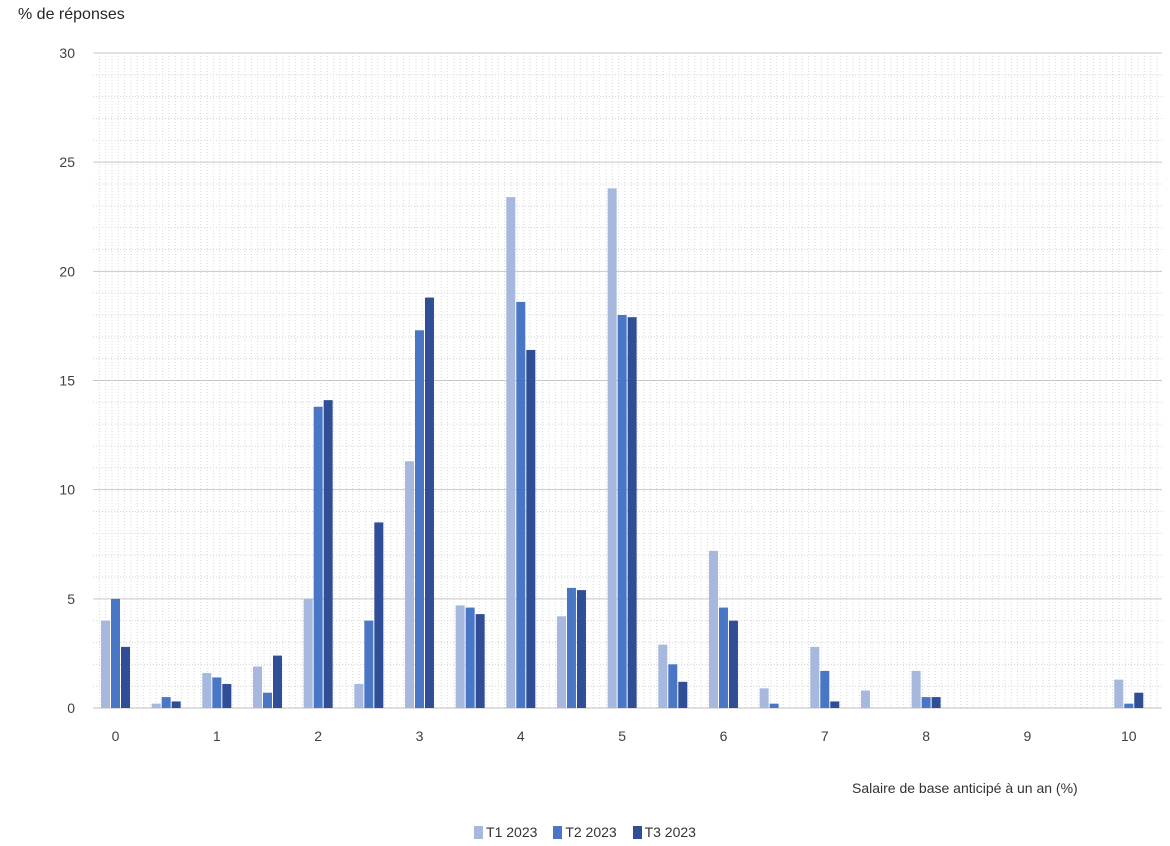 The width and height of the screenshot is (1170, 846). What do you see at coordinates (965, 788) in the screenshot?
I see `x-axis-title: Salaire de base anticipé à un an (%)` at bounding box center [965, 788].